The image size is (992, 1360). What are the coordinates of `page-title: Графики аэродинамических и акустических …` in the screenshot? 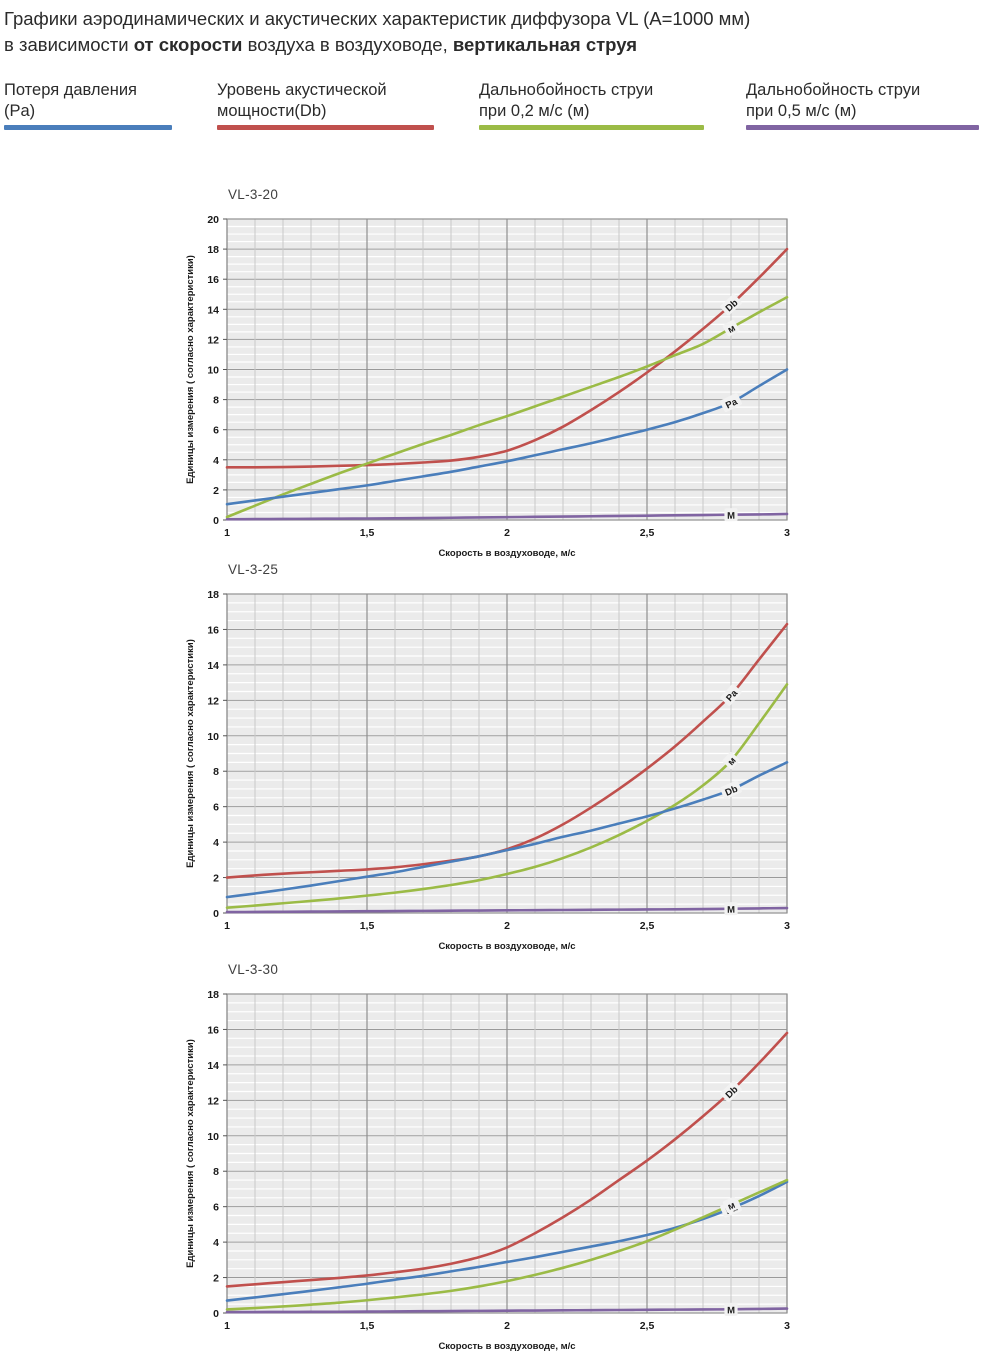 It's located at (494, 32).